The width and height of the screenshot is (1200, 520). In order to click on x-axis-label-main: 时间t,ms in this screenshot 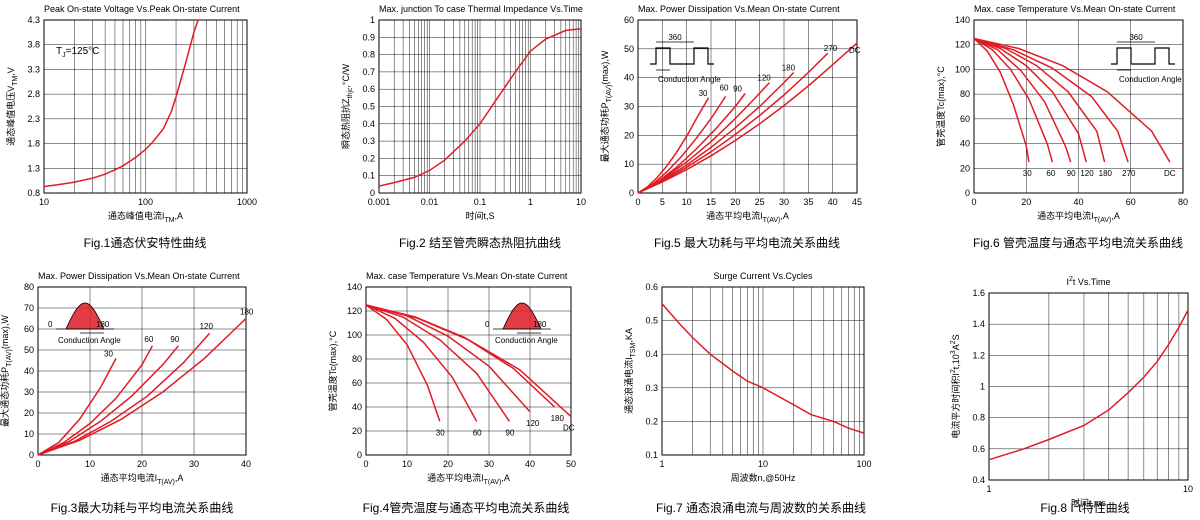, I will do `click(1088, 502)`.